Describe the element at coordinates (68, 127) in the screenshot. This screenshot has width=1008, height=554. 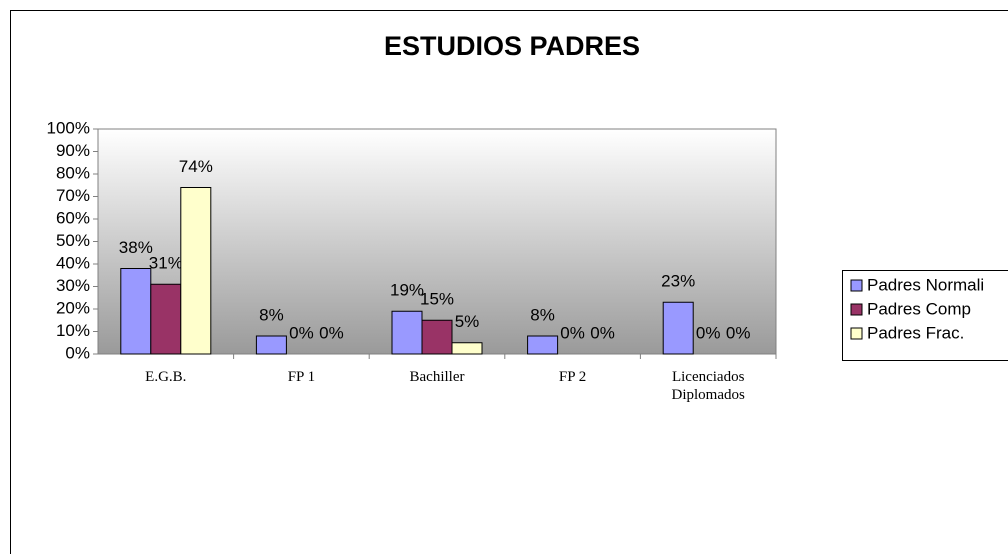
I see `y-tick-label: 100%` at that location.